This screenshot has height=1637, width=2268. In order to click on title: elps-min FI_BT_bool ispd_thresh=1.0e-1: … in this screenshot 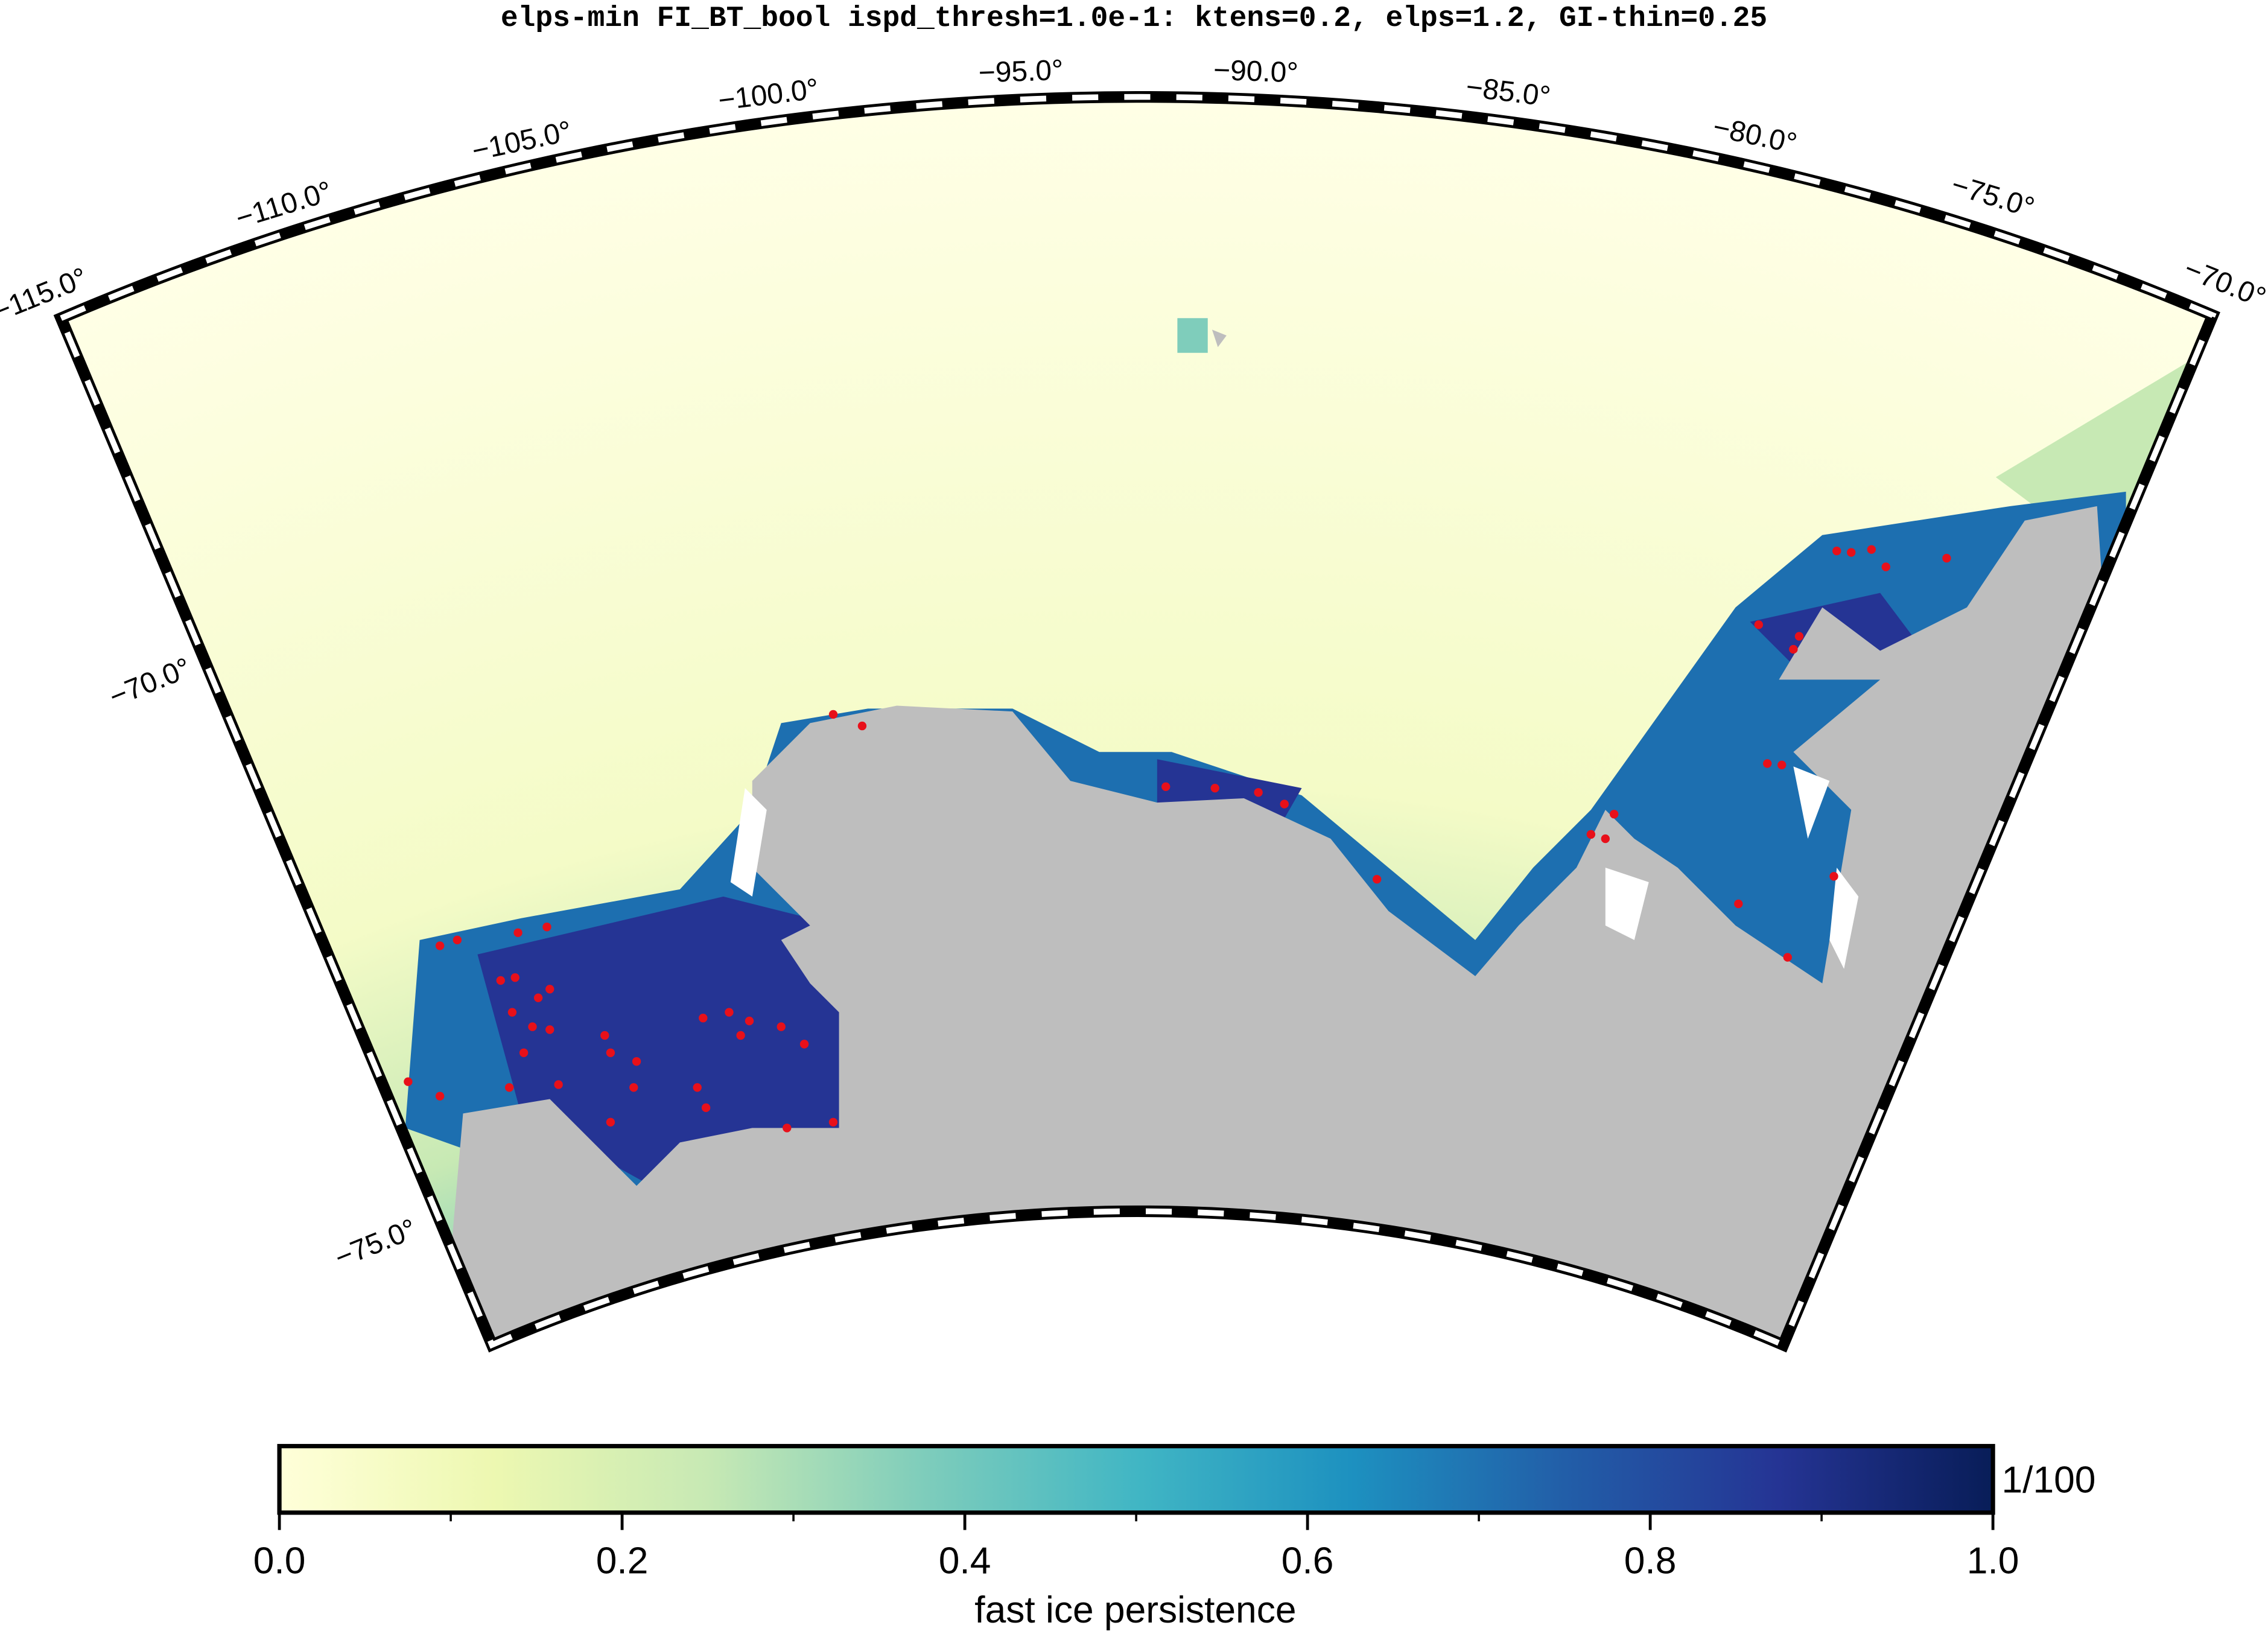, I will do `click(1134, 18)`.